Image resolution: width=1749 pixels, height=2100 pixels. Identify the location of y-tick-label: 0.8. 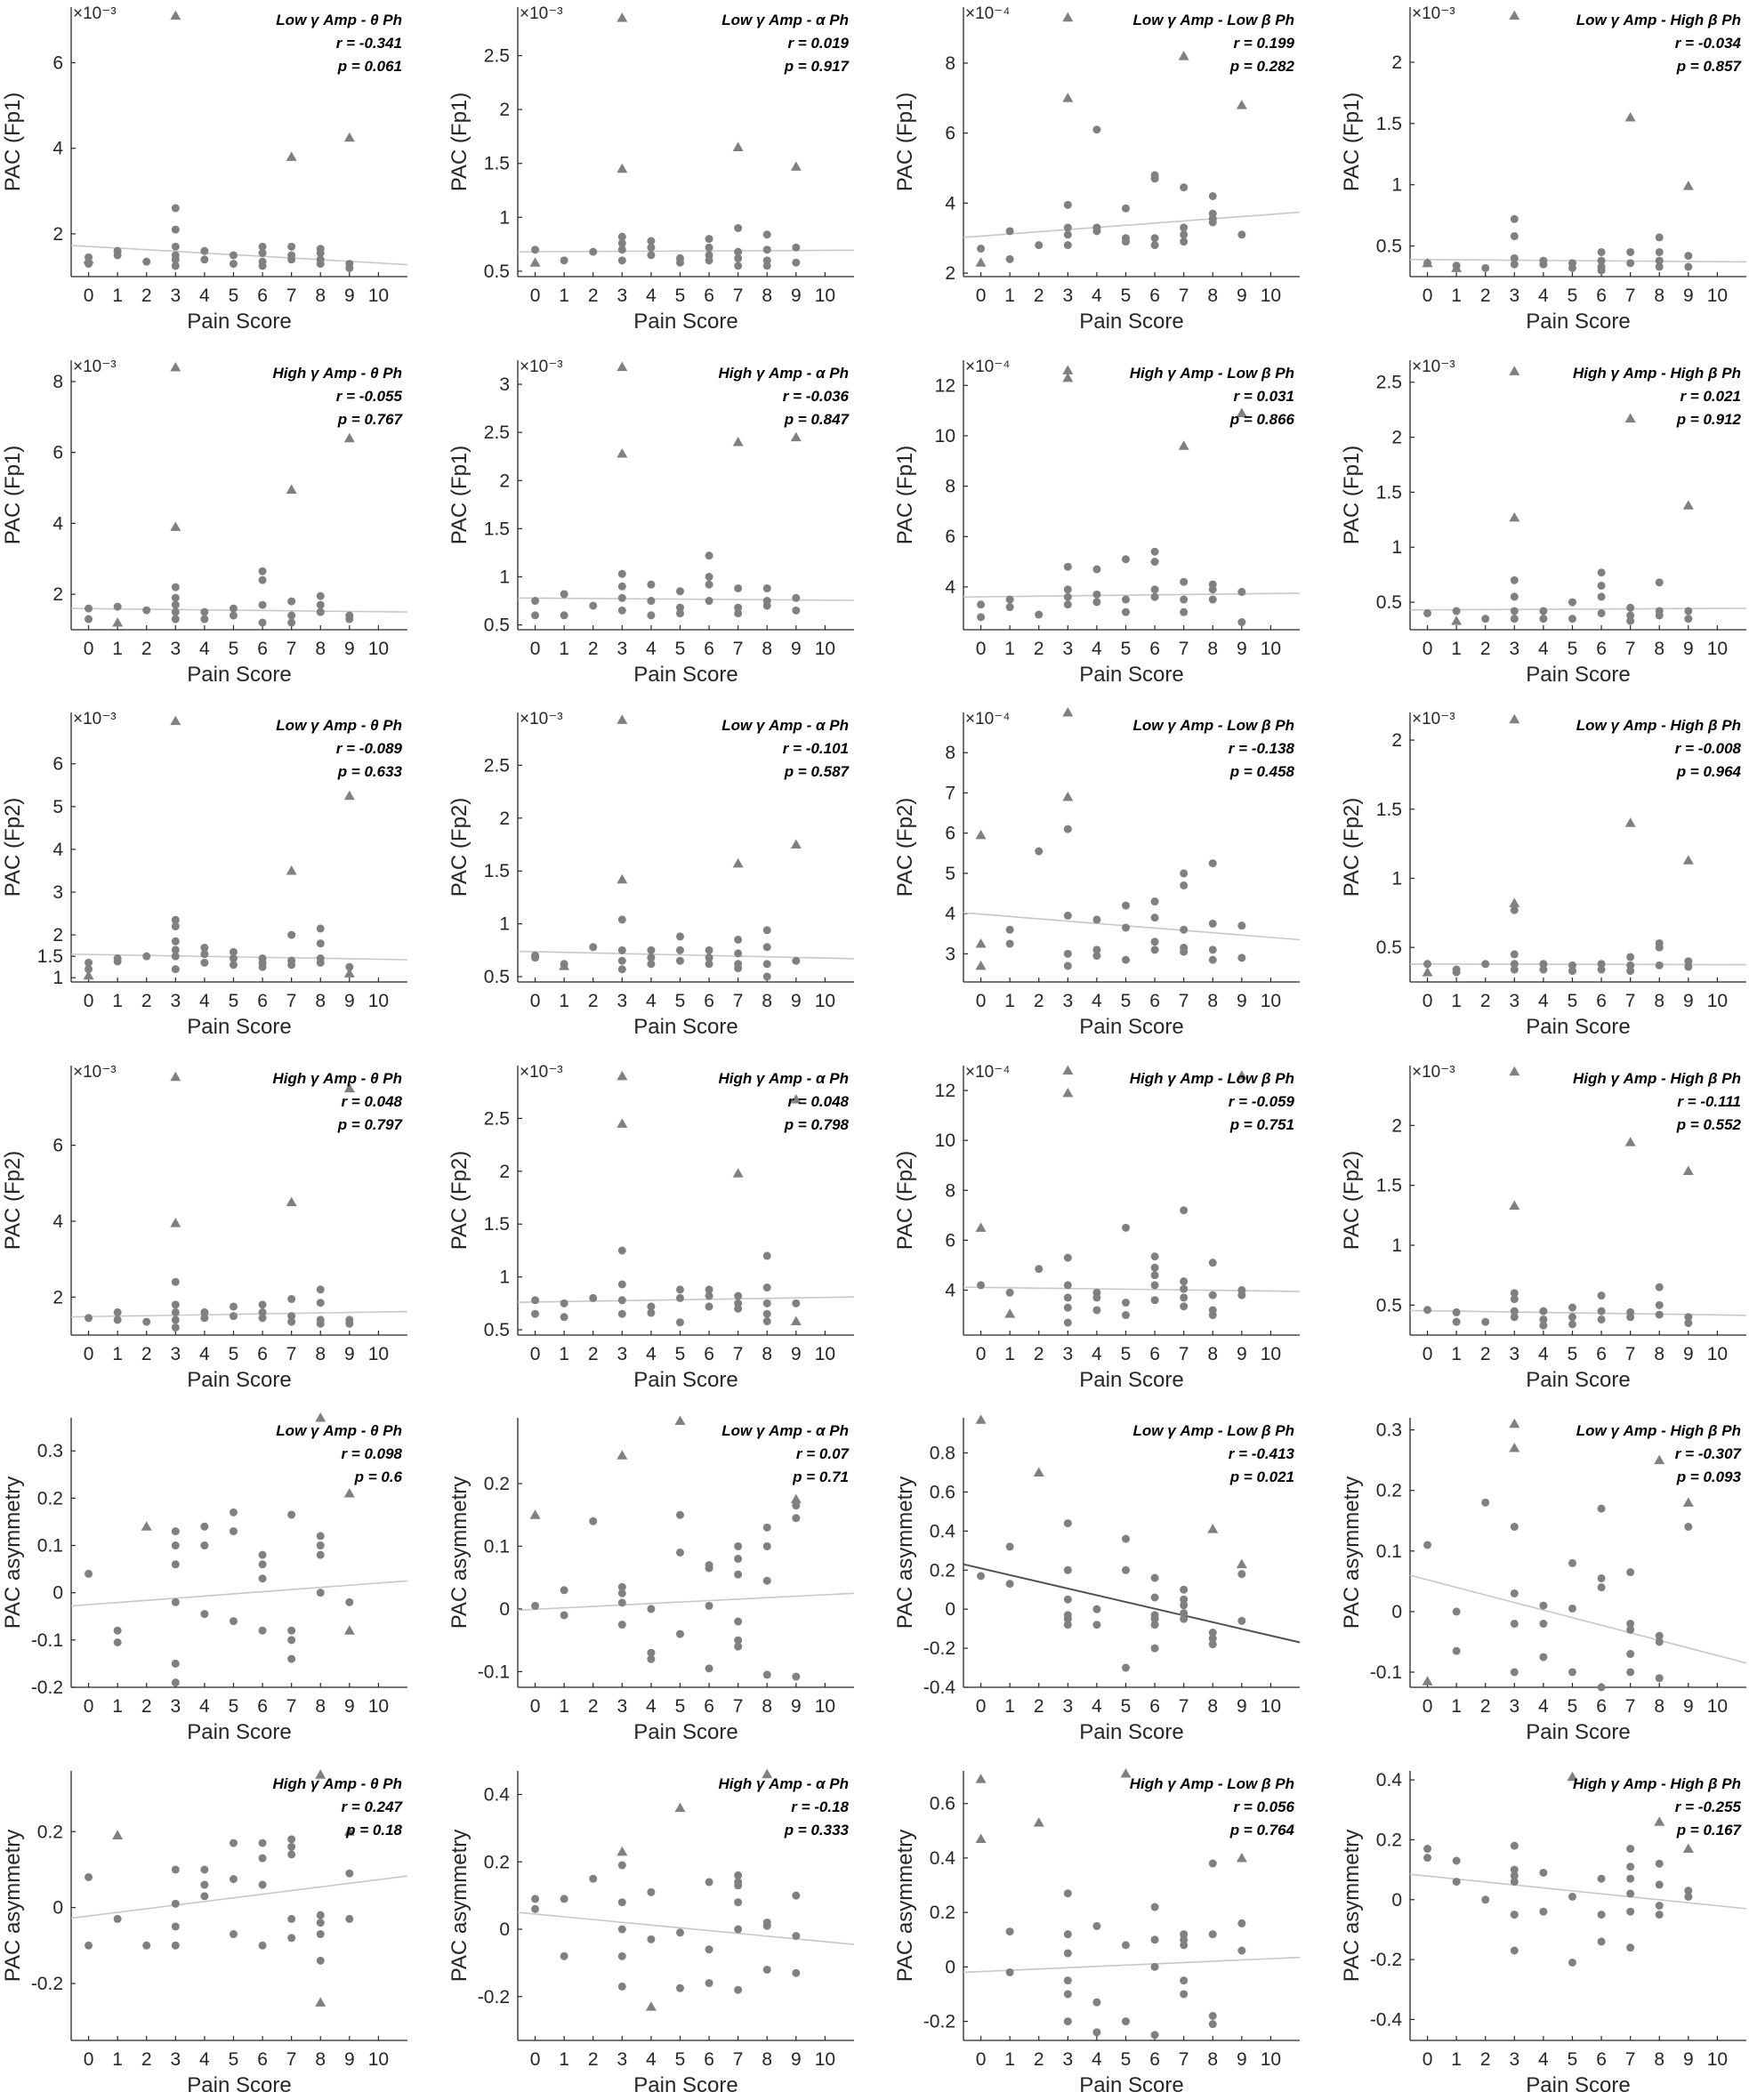
(942, 1454).